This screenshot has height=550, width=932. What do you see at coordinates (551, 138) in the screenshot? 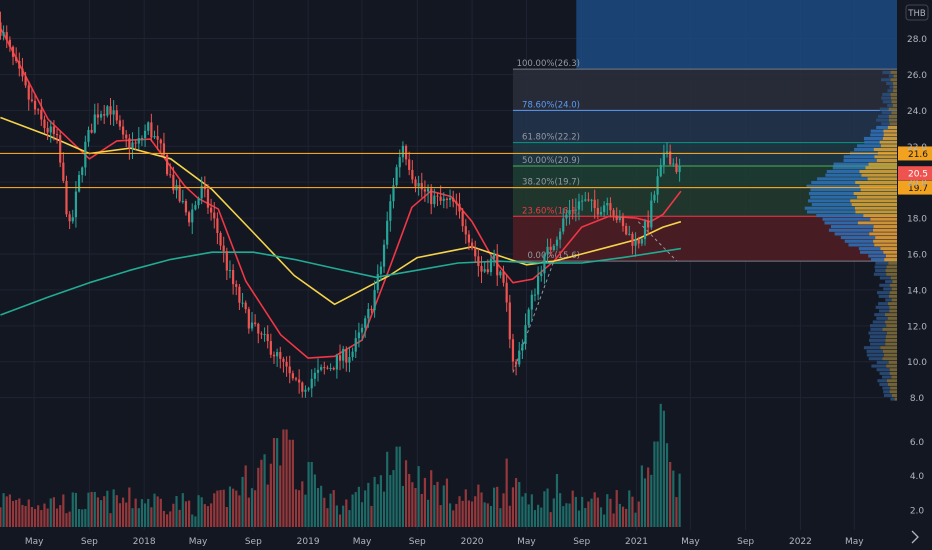
I see `fib-level-label: 61.80%(22.2)` at bounding box center [551, 138].